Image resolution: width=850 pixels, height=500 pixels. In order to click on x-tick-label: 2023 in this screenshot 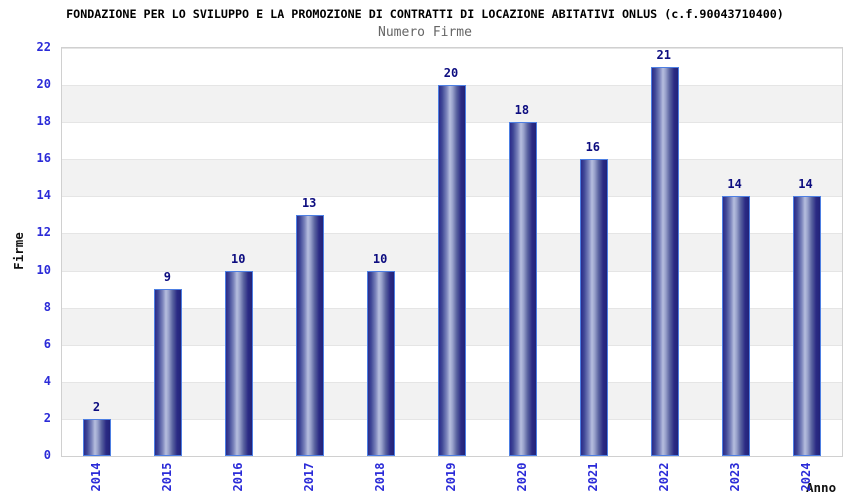, I will do `click(734, 477)`.